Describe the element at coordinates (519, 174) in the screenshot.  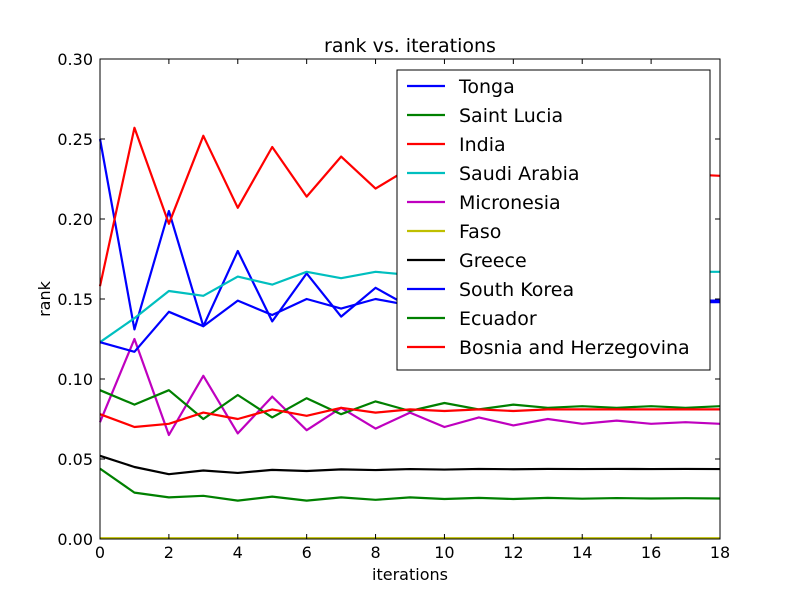
I see `legend-label: Saudi Arabia` at that location.